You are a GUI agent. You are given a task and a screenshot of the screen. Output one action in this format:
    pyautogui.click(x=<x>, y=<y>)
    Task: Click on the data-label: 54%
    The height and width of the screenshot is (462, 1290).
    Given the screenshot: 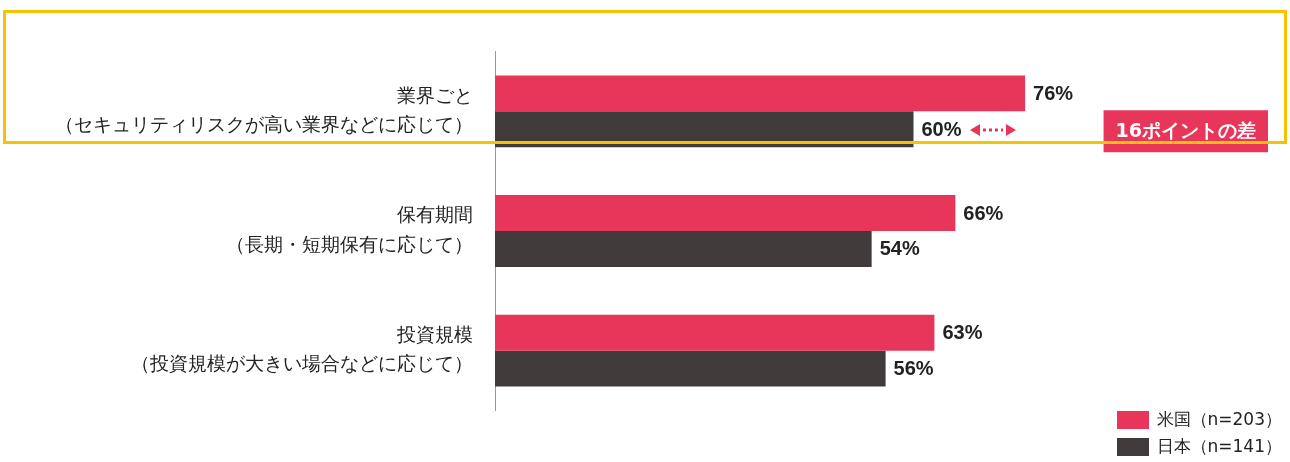 What is the action you would take?
    pyautogui.click(x=899, y=248)
    